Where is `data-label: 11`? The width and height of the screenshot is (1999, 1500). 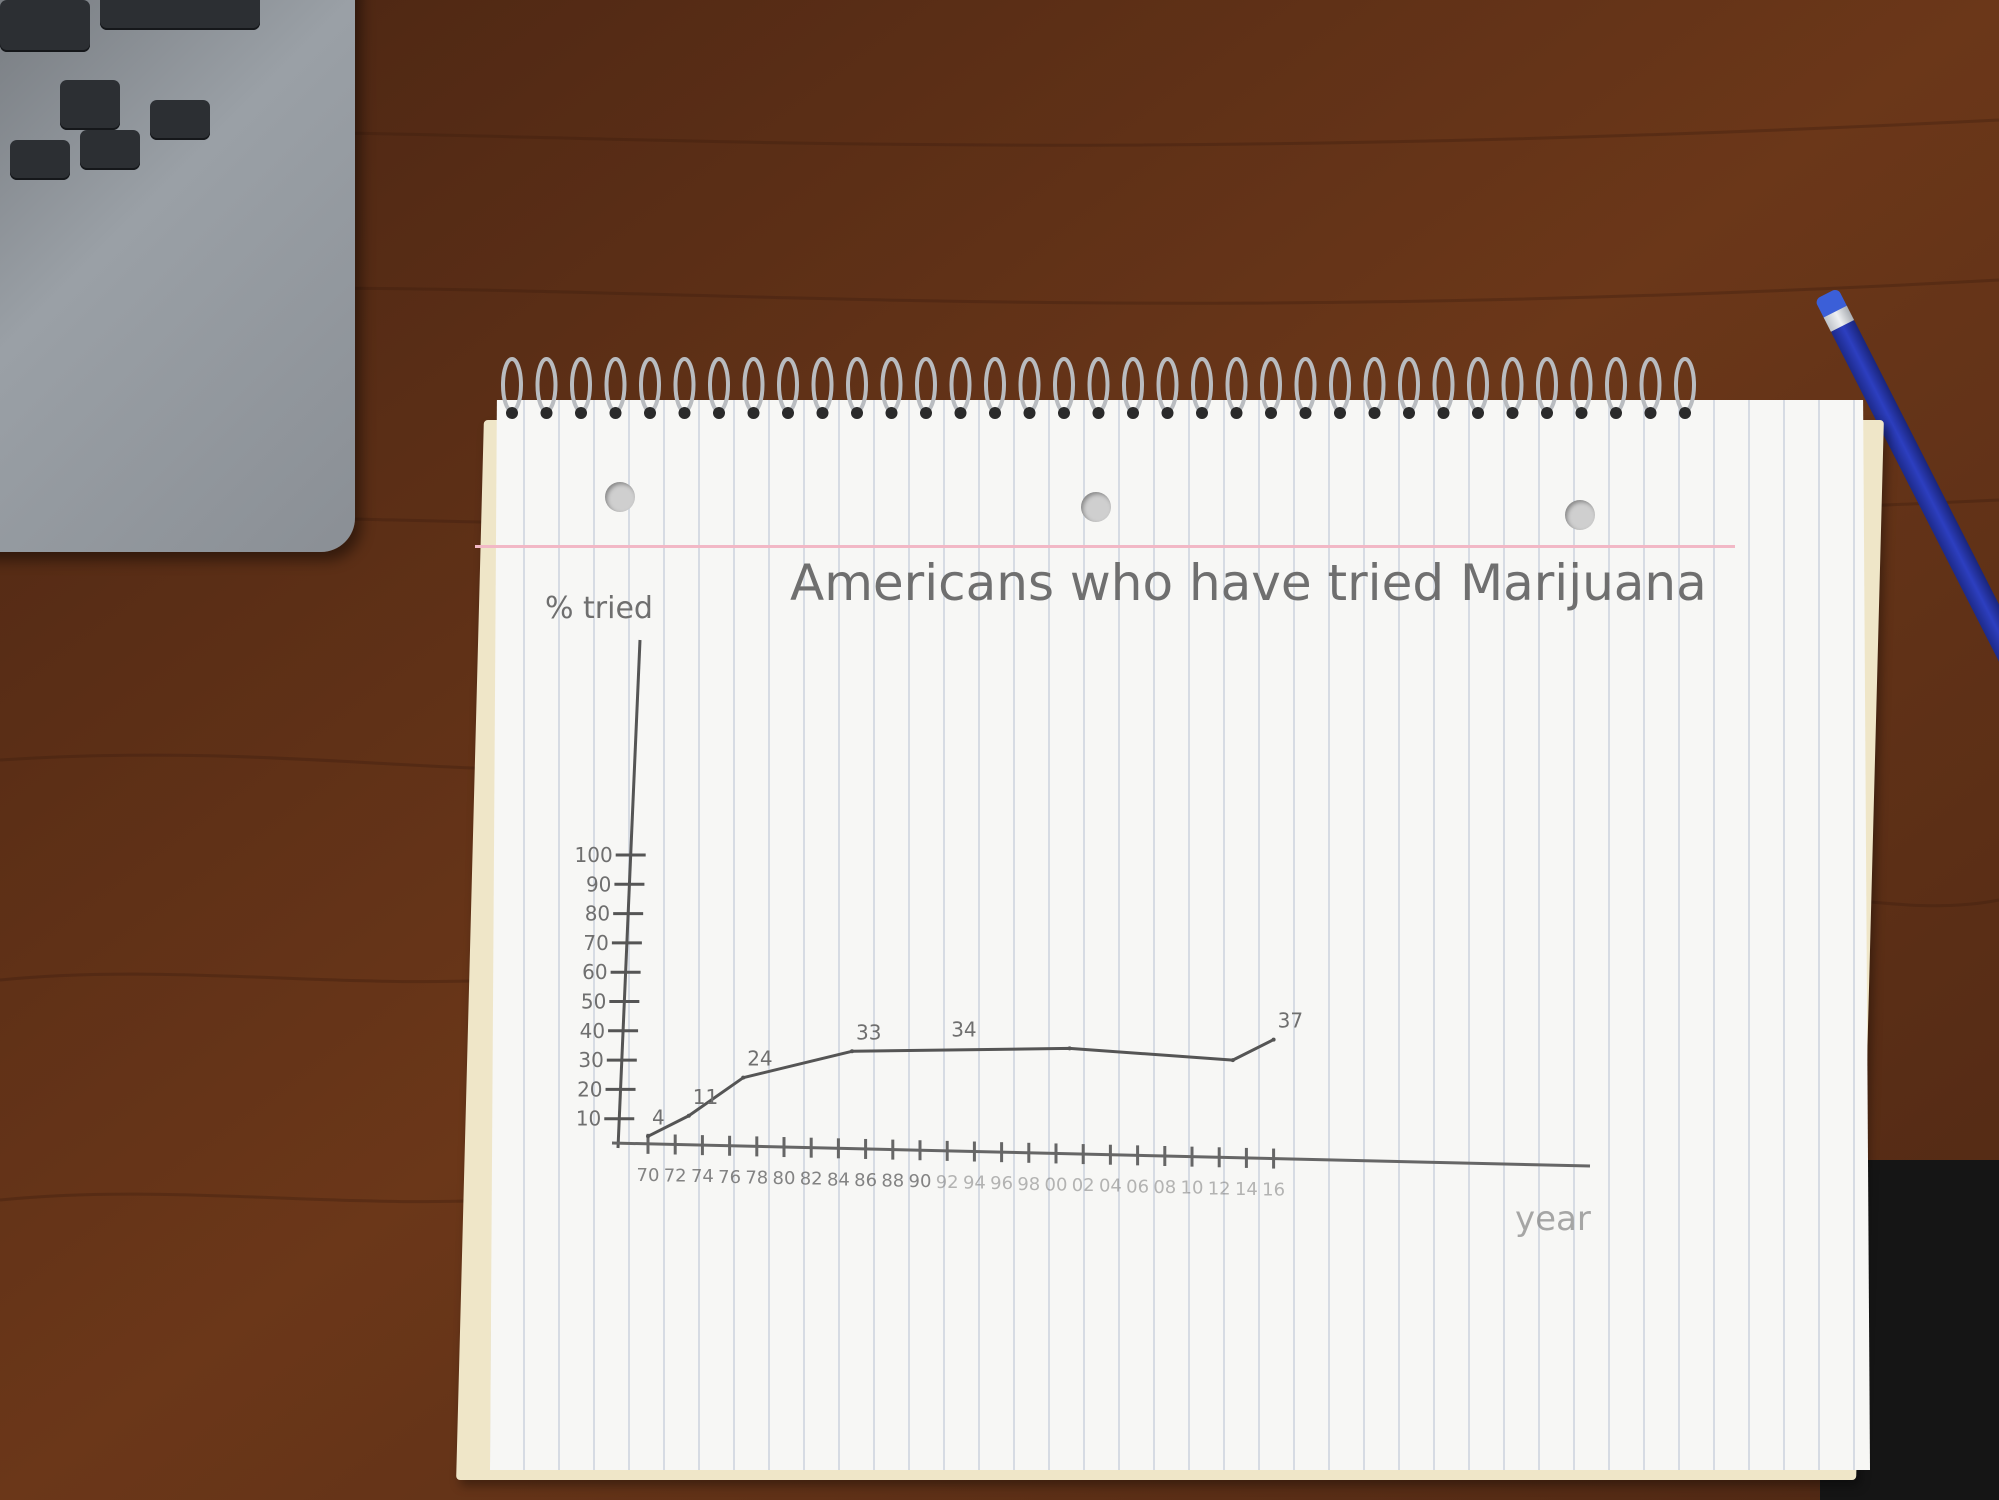 data-label: 11 is located at coordinates (705, 1097).